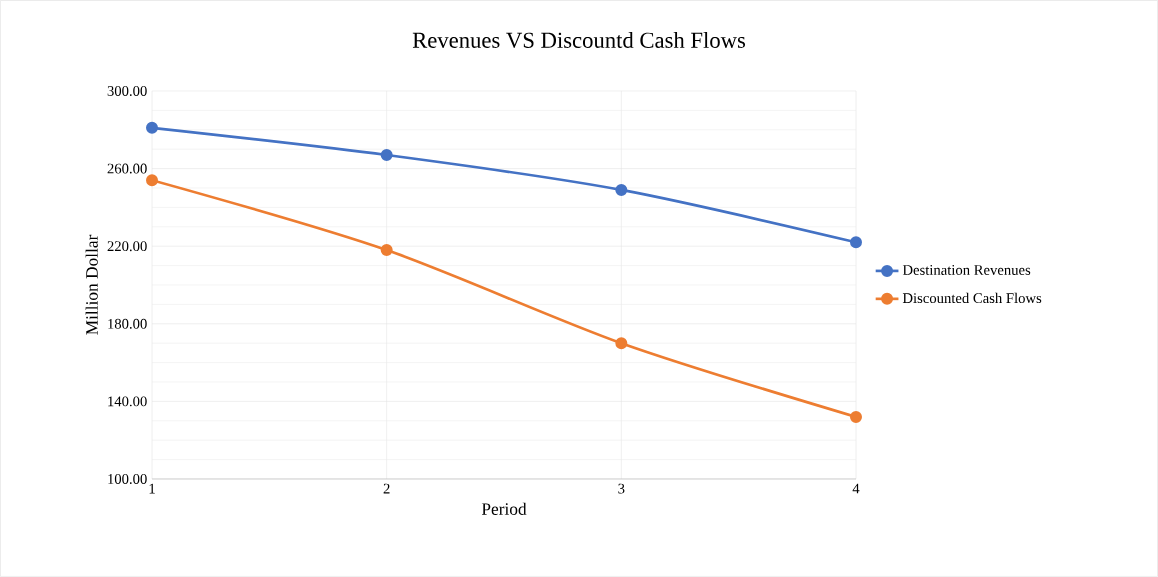 The height and width of the screenshot is (577, 1158). I want to click on y-tick-label: 220.00, so click(127, 246).